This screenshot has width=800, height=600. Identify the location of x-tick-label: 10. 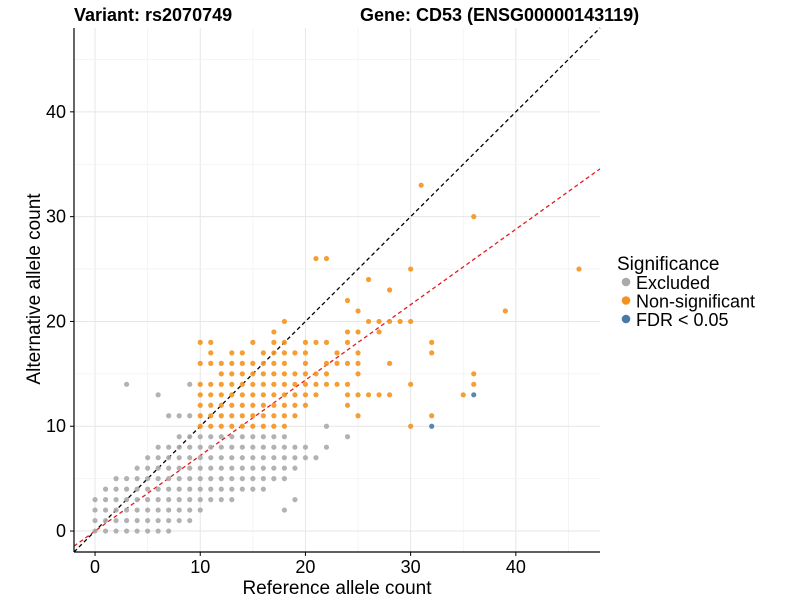
(200, 567).